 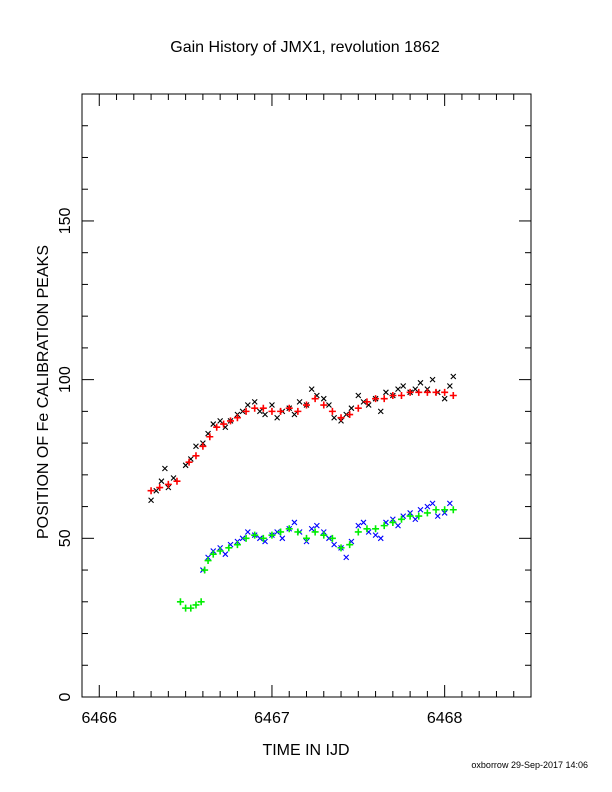 I want to click on y-tick-label: 0, so click(x=65, y=696).